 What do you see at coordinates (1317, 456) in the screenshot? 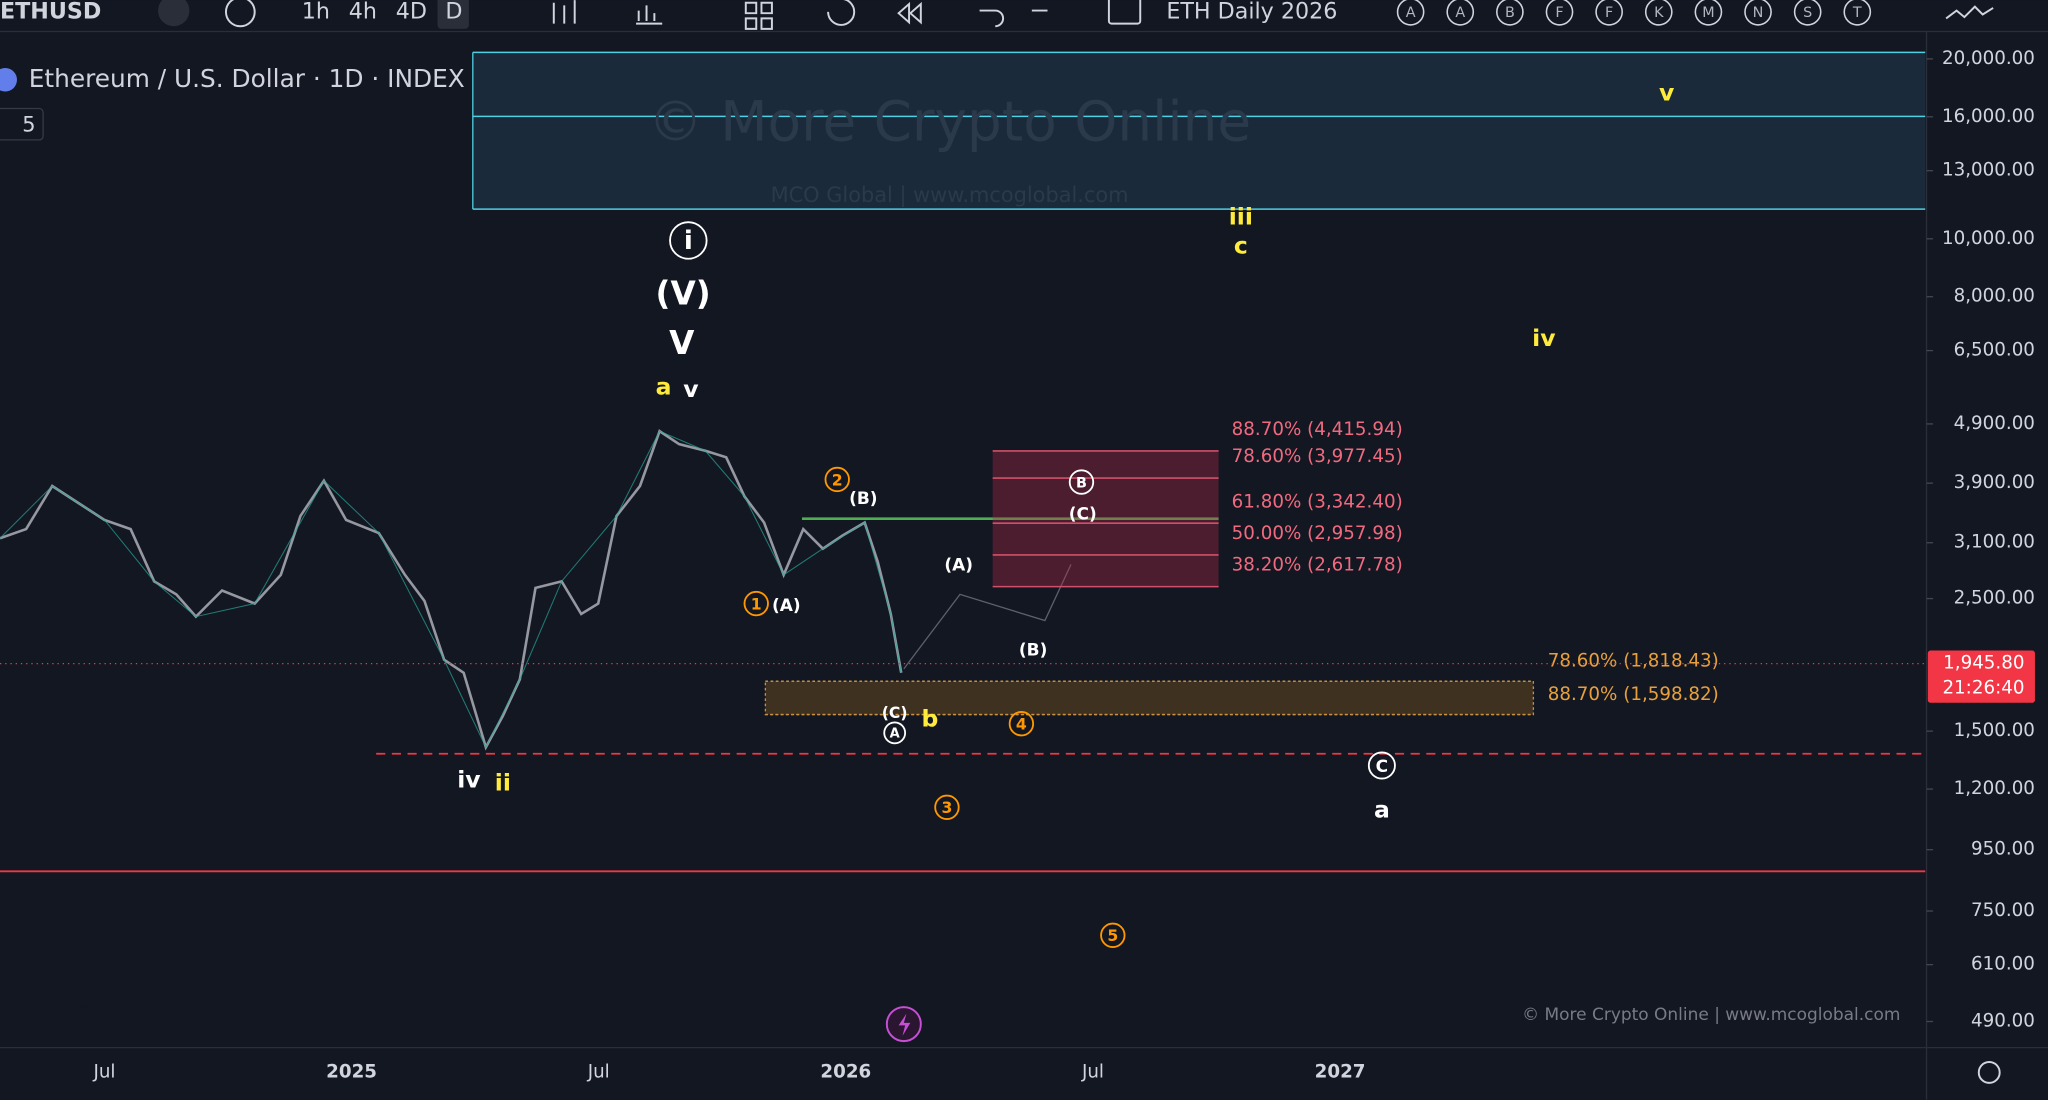
I see `fib-label: 78.60% (3,977.45)` at bounding box center [1317, 456].